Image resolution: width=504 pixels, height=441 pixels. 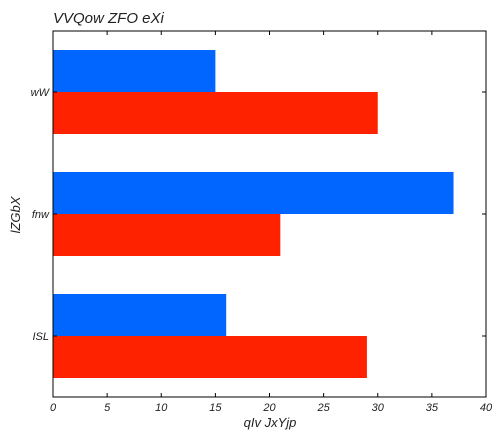 I want to click on y-tick-label: fnw, so click(x=41, y=215).